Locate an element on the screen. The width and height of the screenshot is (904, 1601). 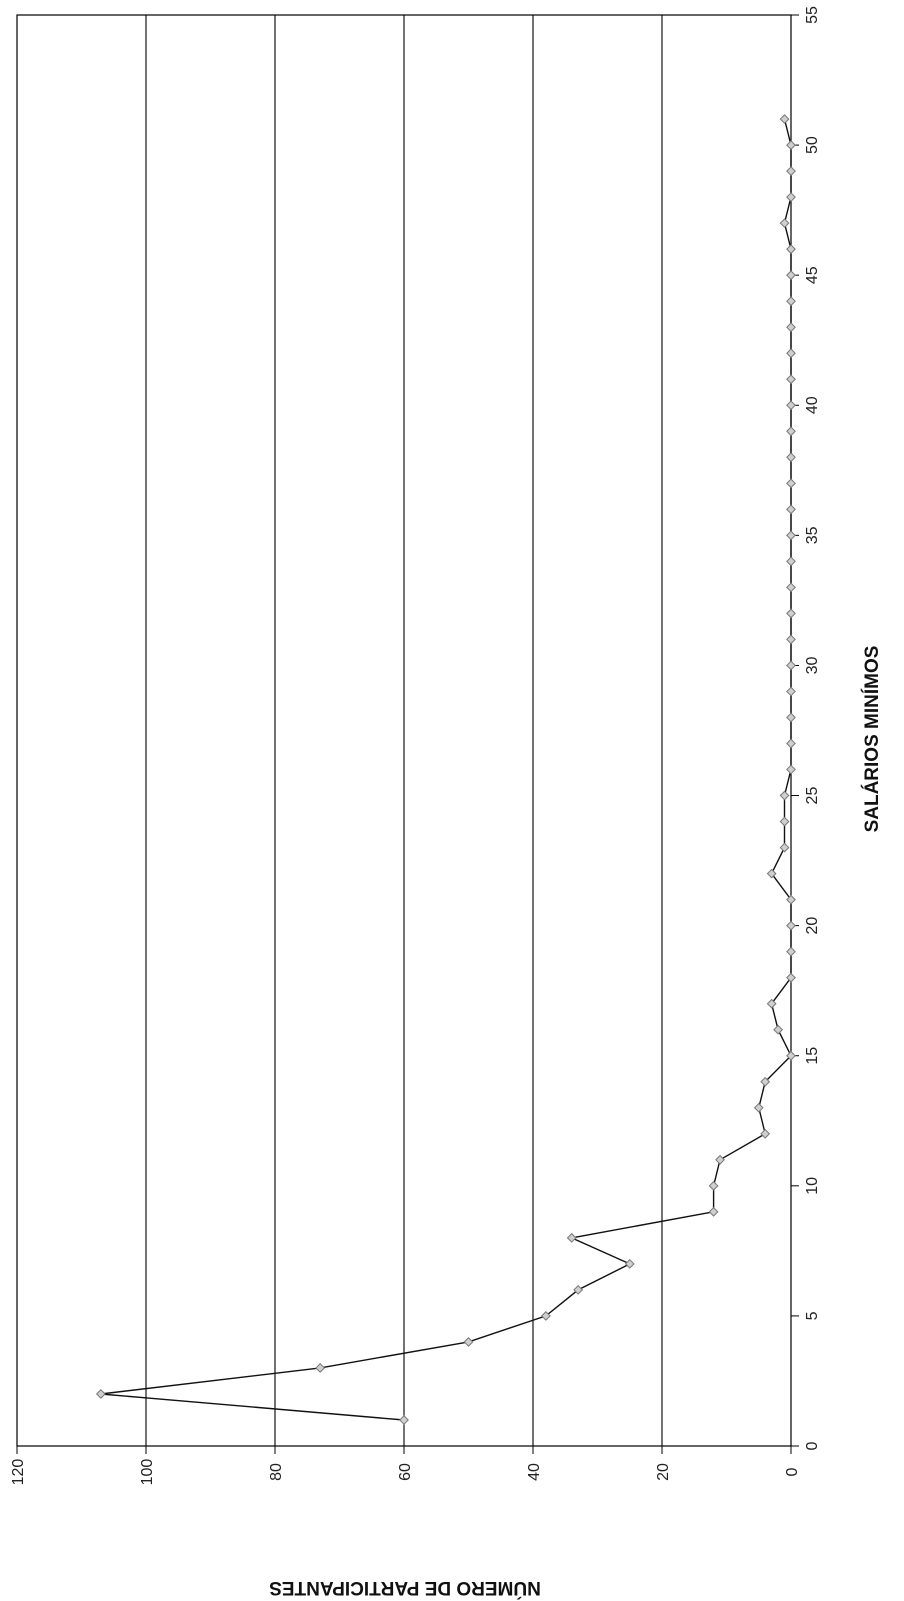
x-tick-label: 20 is located at coordinates (812, 926).